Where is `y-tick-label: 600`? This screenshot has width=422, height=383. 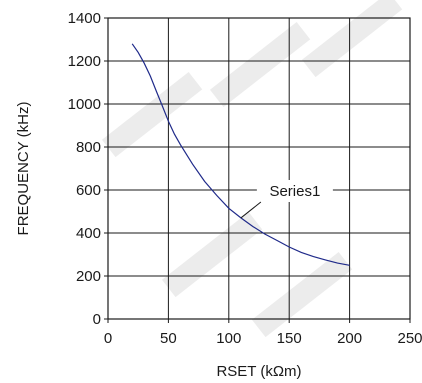 y-tick-label: 600 is located at coordinates (88, 190).